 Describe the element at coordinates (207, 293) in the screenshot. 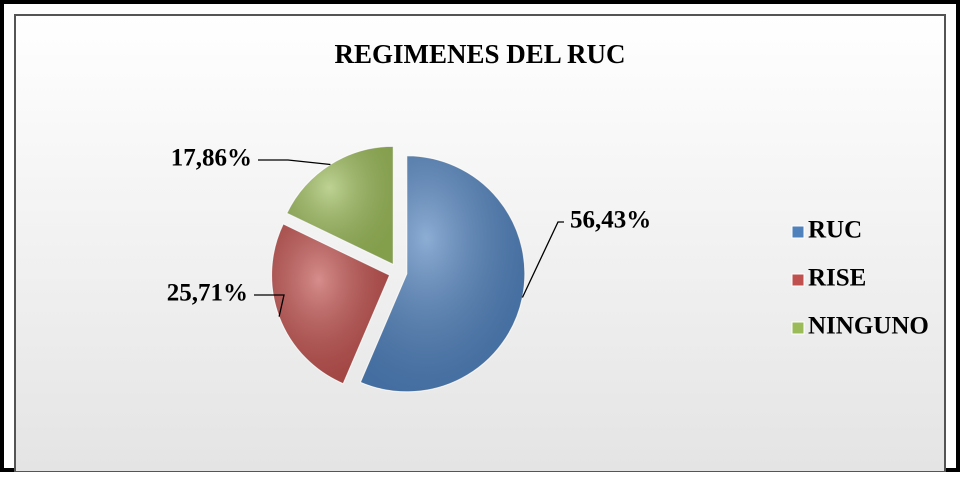

I see `data-label: 25,71%` at that location.